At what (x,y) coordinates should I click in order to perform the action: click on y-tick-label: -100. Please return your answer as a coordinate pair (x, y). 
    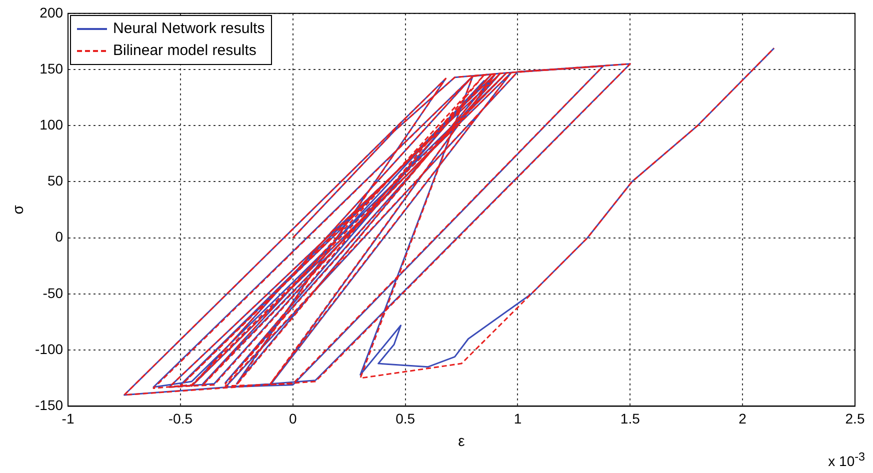
    Looking at the image, I should click on (49, 348).